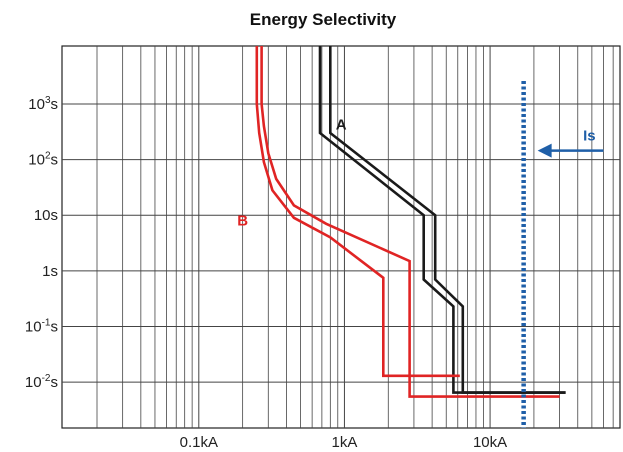  What do you see at coordinates (341, 124) in the screenshot?
I see `series-A-label: A` at bounding box center [341, 124].